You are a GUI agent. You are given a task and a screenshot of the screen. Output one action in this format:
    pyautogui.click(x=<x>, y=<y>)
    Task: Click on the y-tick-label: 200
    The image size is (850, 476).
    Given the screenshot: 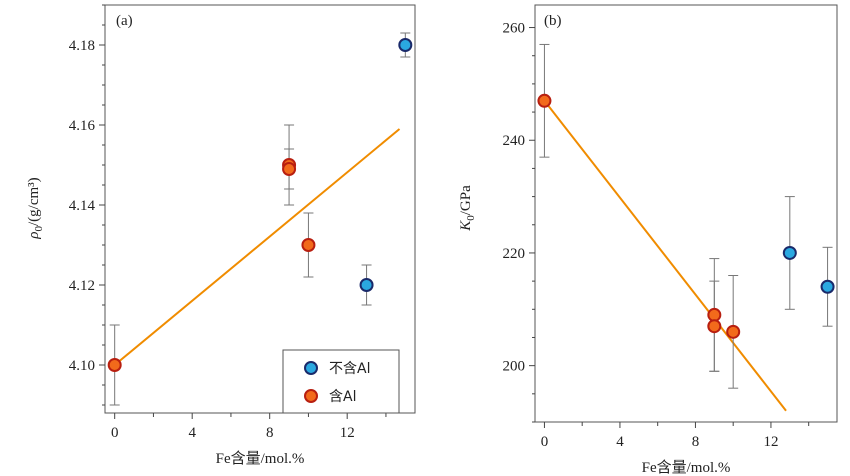 What is the action you would take?
    pyautogui.click(x=514, y=367)
    